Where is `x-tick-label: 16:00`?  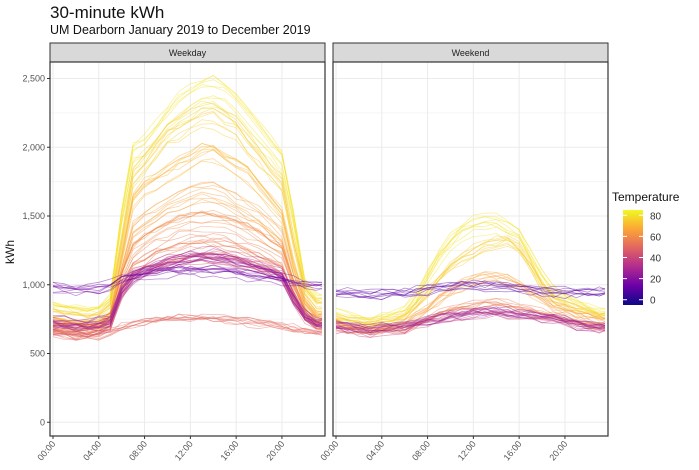
x-tick-label: 16:00 is located at coordinates (513, 451).